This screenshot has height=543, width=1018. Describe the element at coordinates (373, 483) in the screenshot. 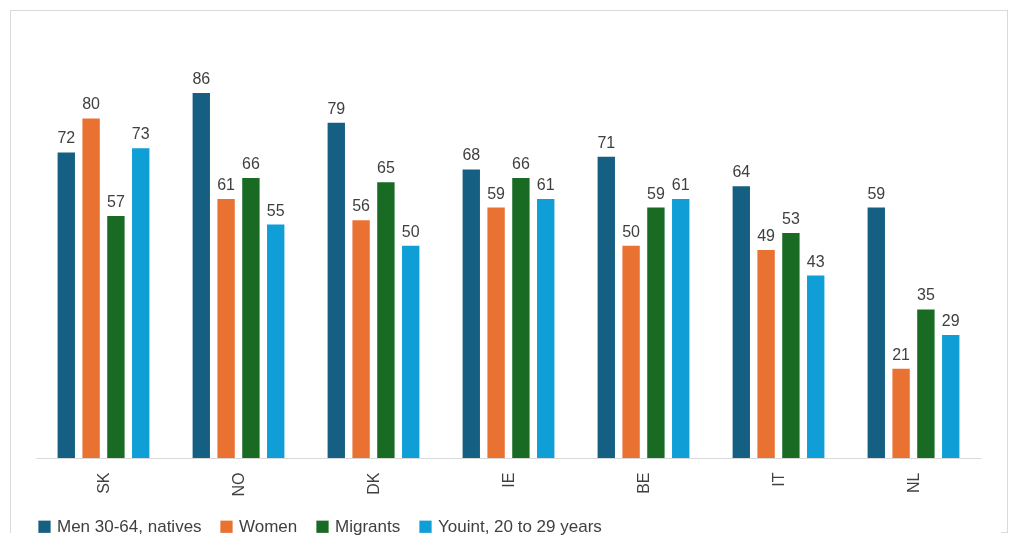

I see `x-tick-label: DK` at that location.